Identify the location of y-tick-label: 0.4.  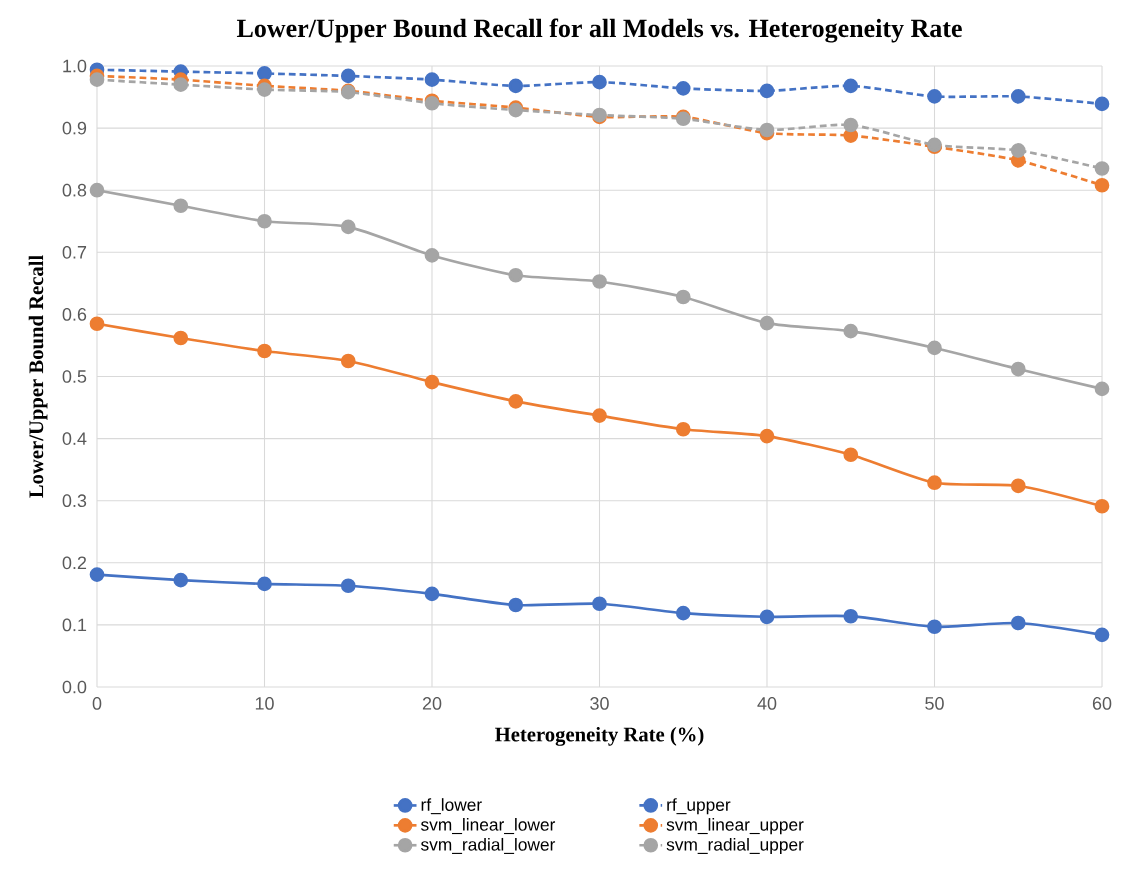
(74, 438).